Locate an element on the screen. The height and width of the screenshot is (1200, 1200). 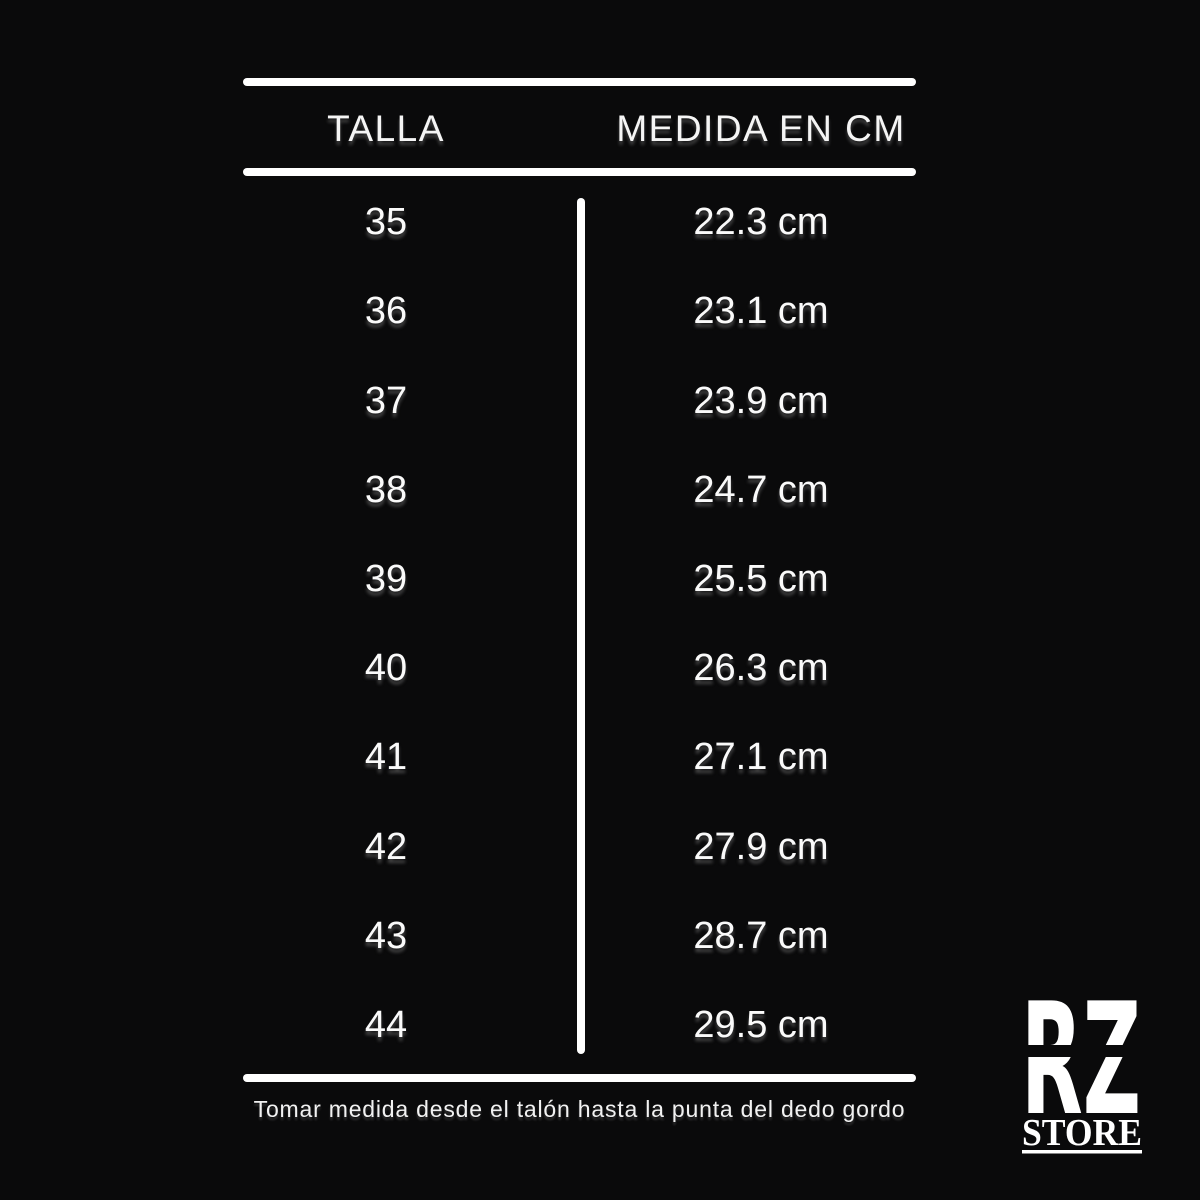
store-underline is located at coordinates (1082, 1152).